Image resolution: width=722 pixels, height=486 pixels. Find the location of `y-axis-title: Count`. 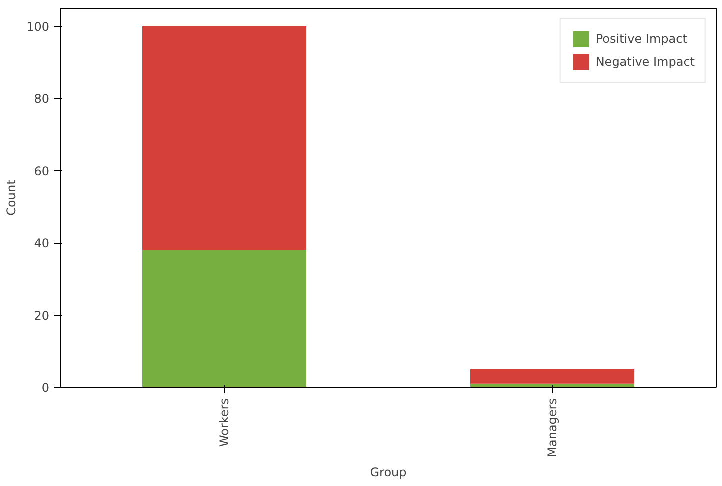

y-axis-title: Count is located at coordinates (11, 198).